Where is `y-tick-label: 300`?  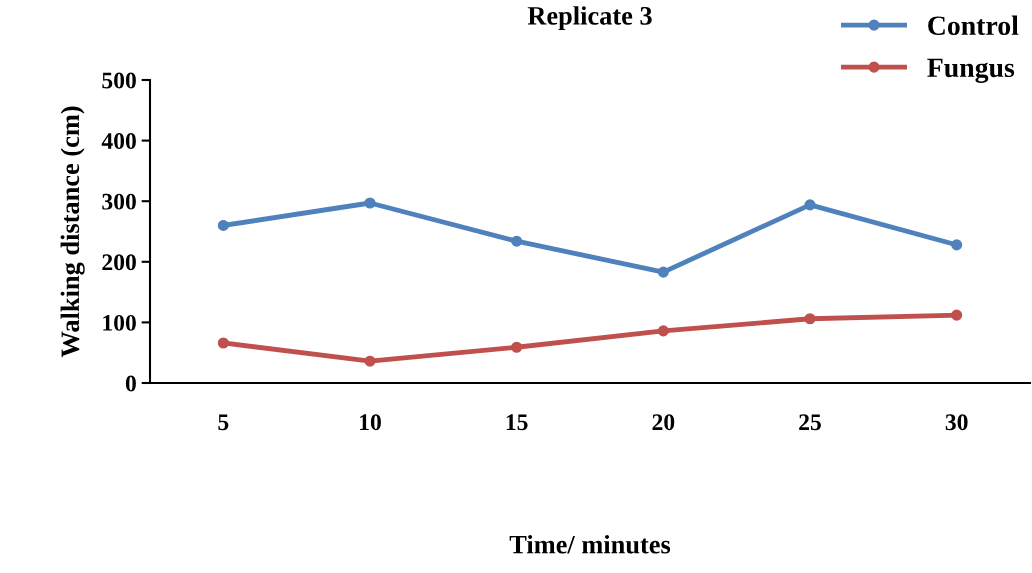
y-tick-label: 300 is located at coordinates (119, 201).